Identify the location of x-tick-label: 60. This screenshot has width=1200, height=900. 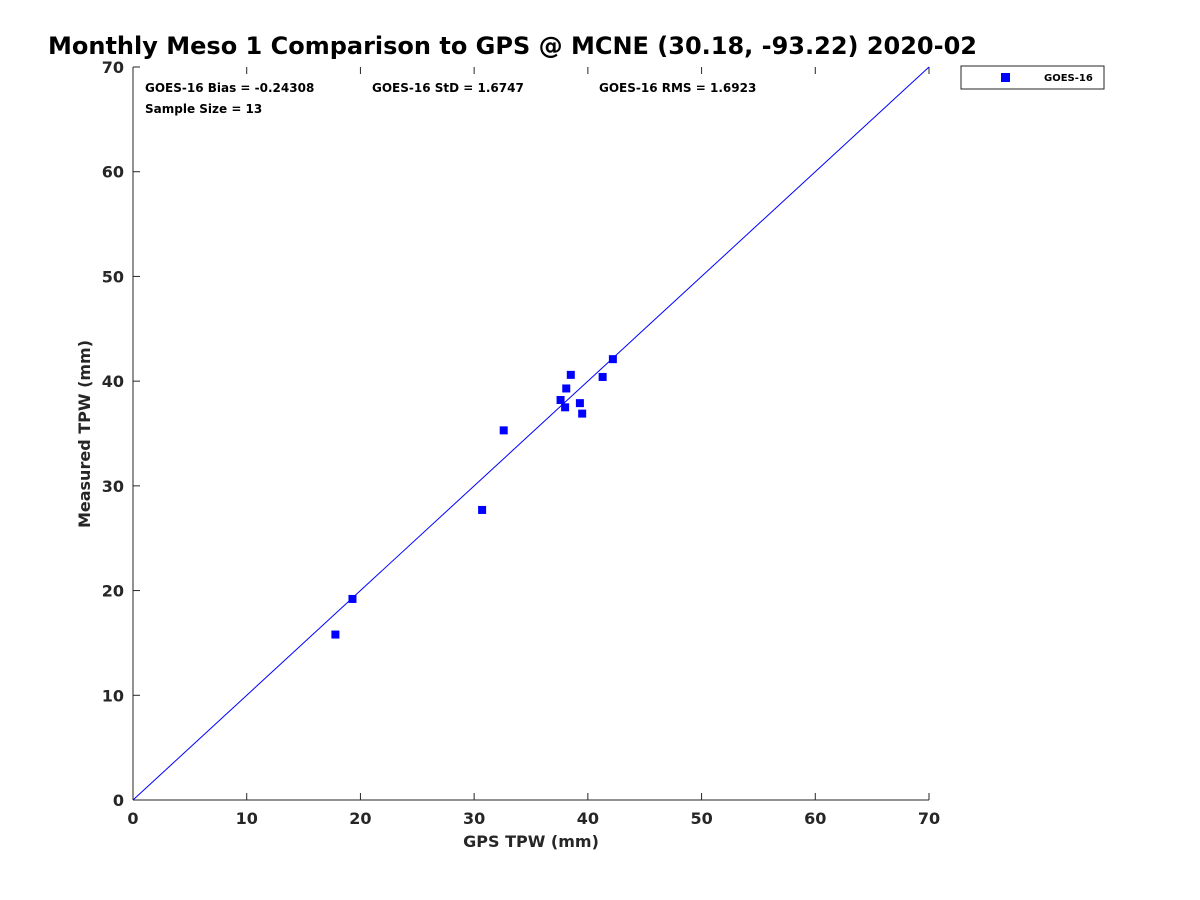
(815, 818).